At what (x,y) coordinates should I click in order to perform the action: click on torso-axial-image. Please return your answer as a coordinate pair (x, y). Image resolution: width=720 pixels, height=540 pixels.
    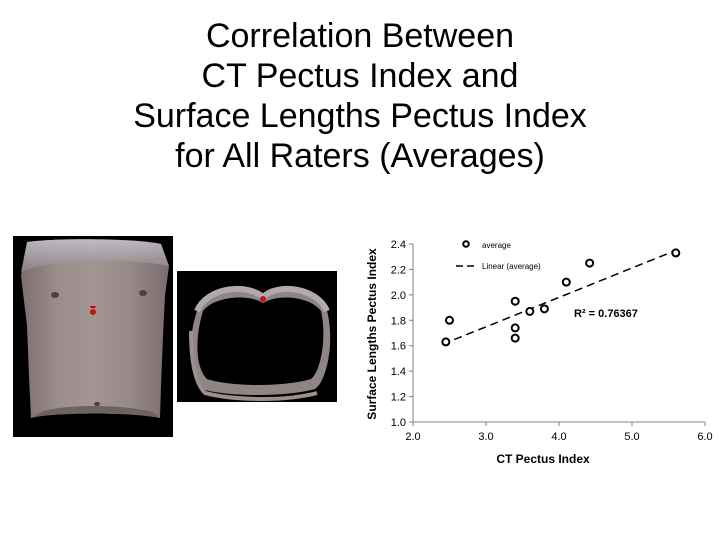
    Looking at the image, I should click on (257, 336).